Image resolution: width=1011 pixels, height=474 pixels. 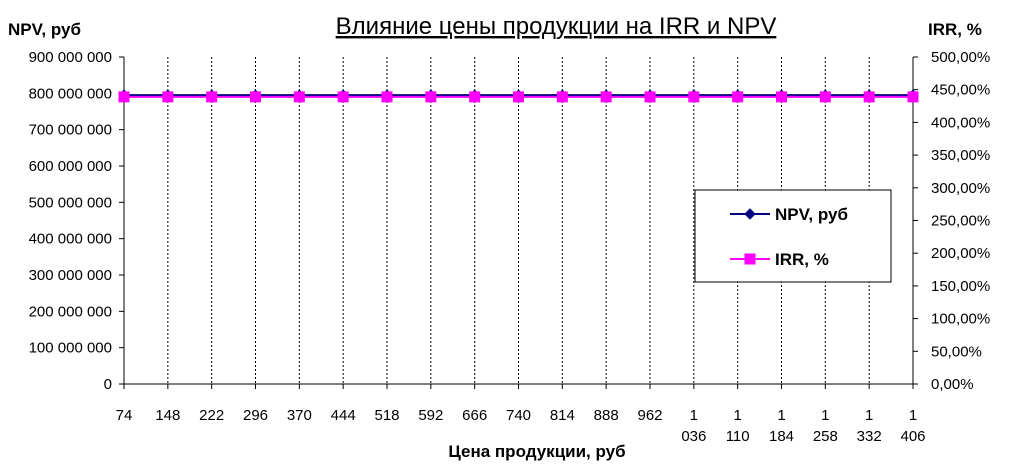 What do you see at coordinates (70, 239) in the screenshot?
I see `y-left-tick-label: 400 000 000` at bounding box center [70, 239].